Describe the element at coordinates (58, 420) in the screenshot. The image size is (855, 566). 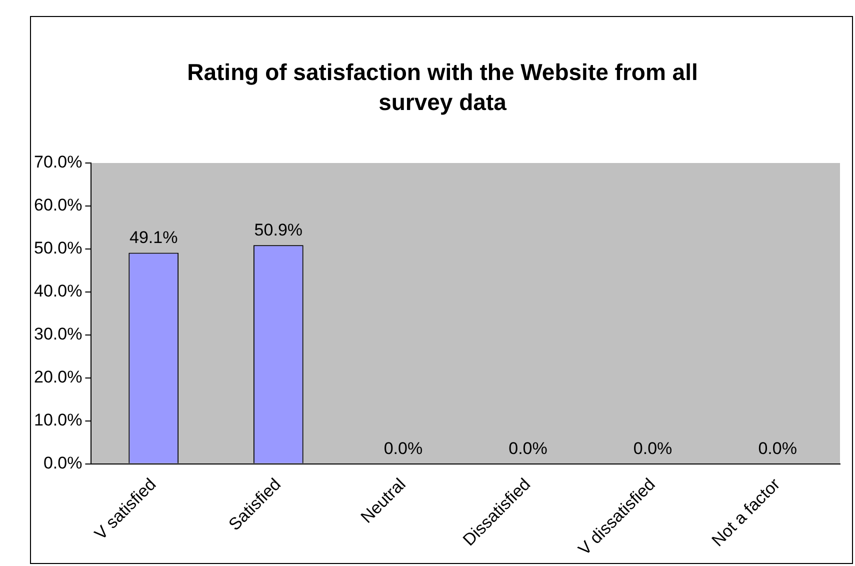
I see `y-tick-label: 10.0%` at that location.